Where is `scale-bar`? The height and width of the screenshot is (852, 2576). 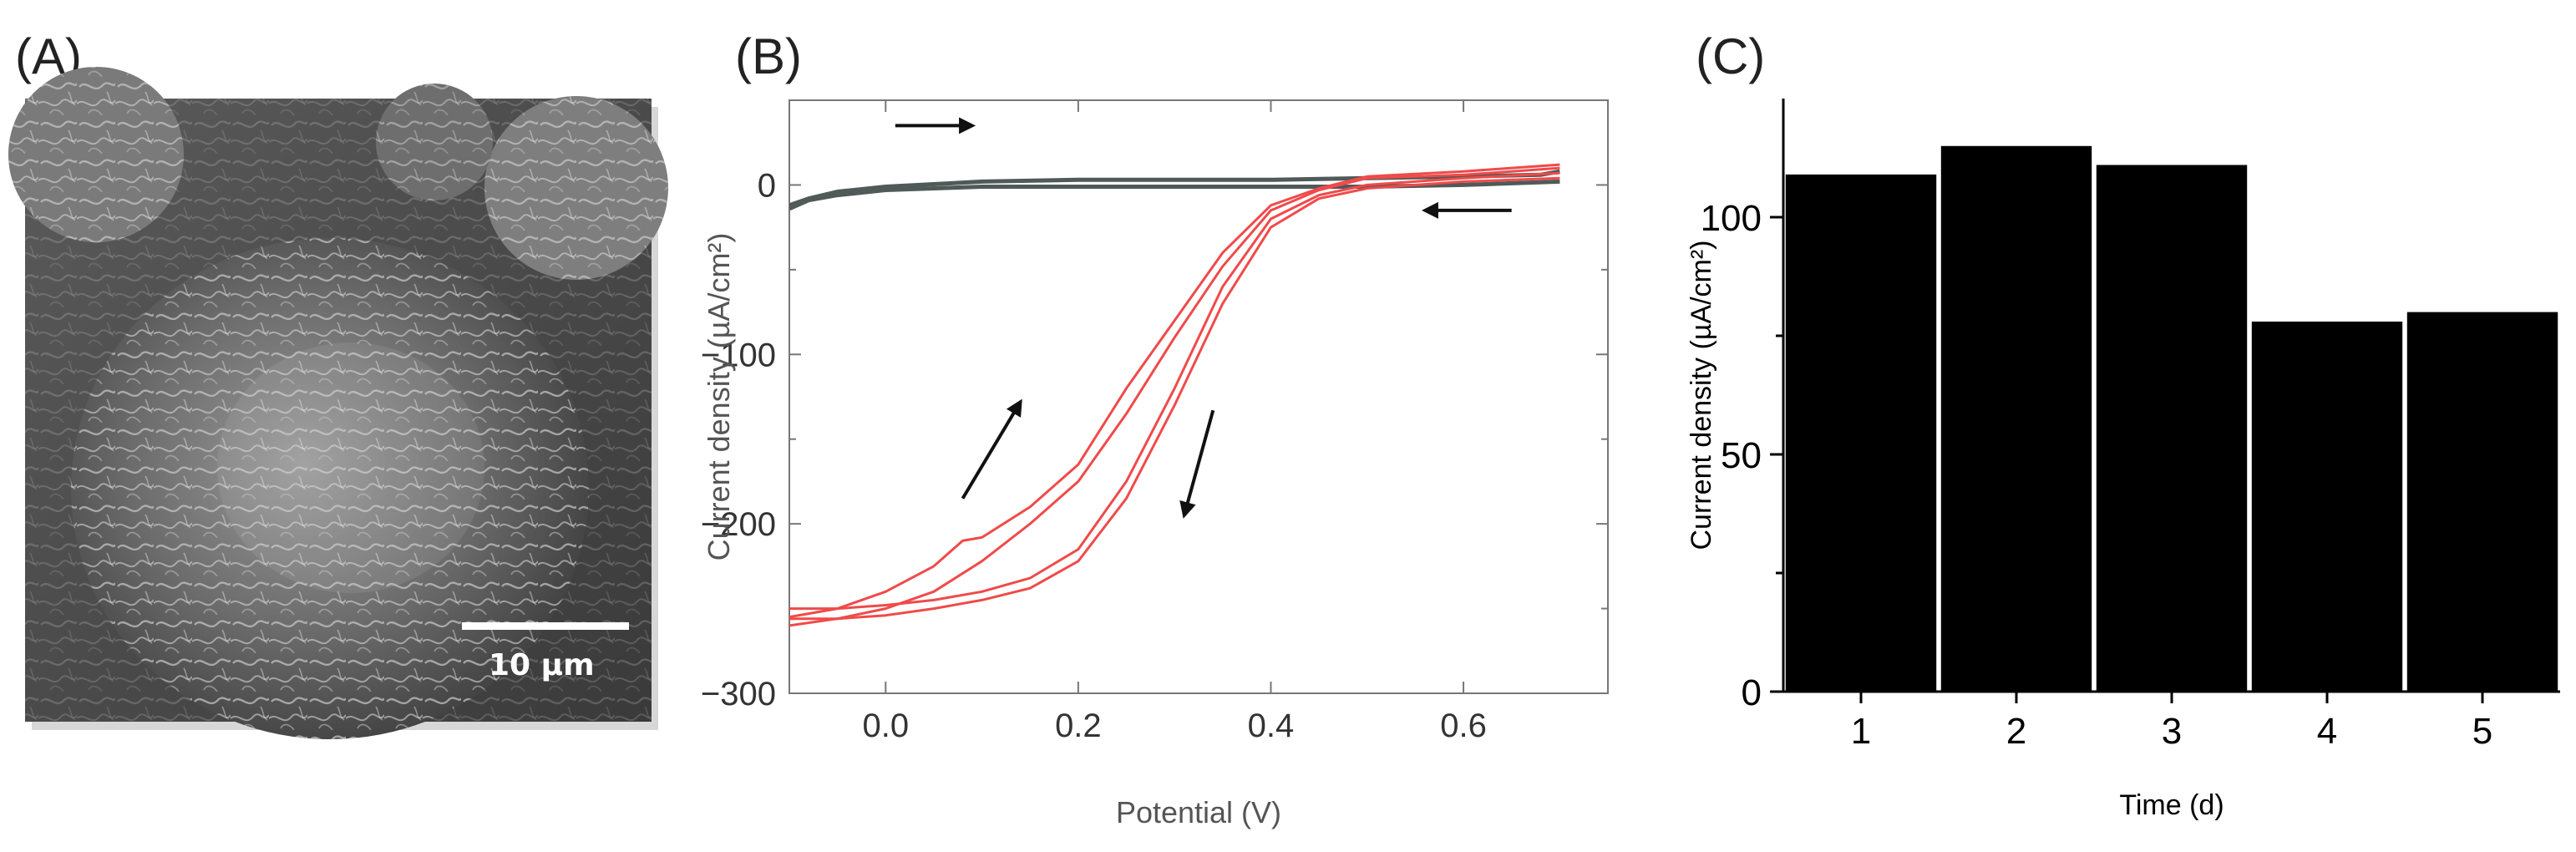
scale-bar is located at coordinates (545, 626).